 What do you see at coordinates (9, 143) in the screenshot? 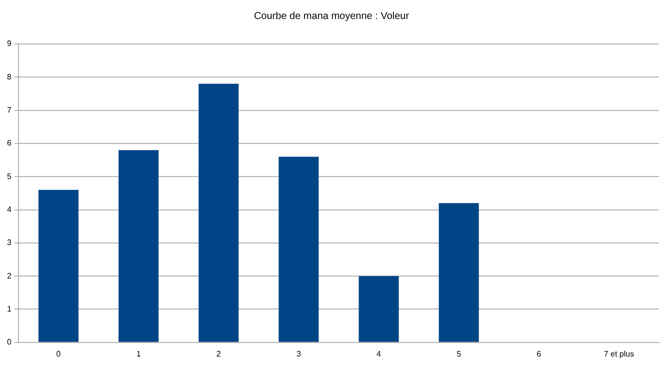
I see `y-tick-label: 6` at bounding box center [9, 143].